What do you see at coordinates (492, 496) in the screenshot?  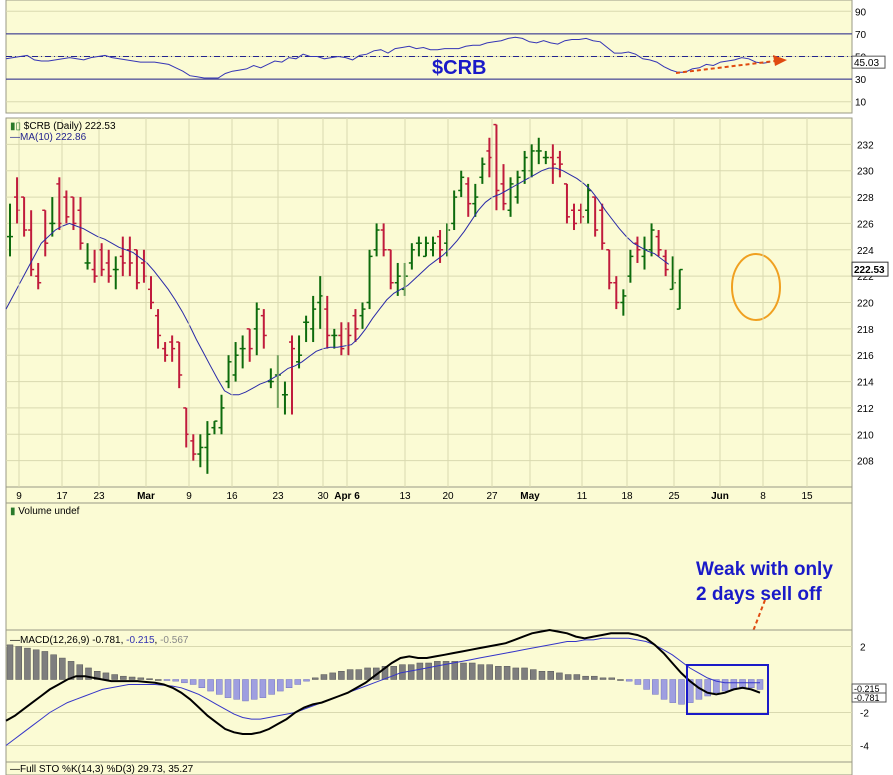 I see `x-tick-label: 27` at bounding box center [492, 496].